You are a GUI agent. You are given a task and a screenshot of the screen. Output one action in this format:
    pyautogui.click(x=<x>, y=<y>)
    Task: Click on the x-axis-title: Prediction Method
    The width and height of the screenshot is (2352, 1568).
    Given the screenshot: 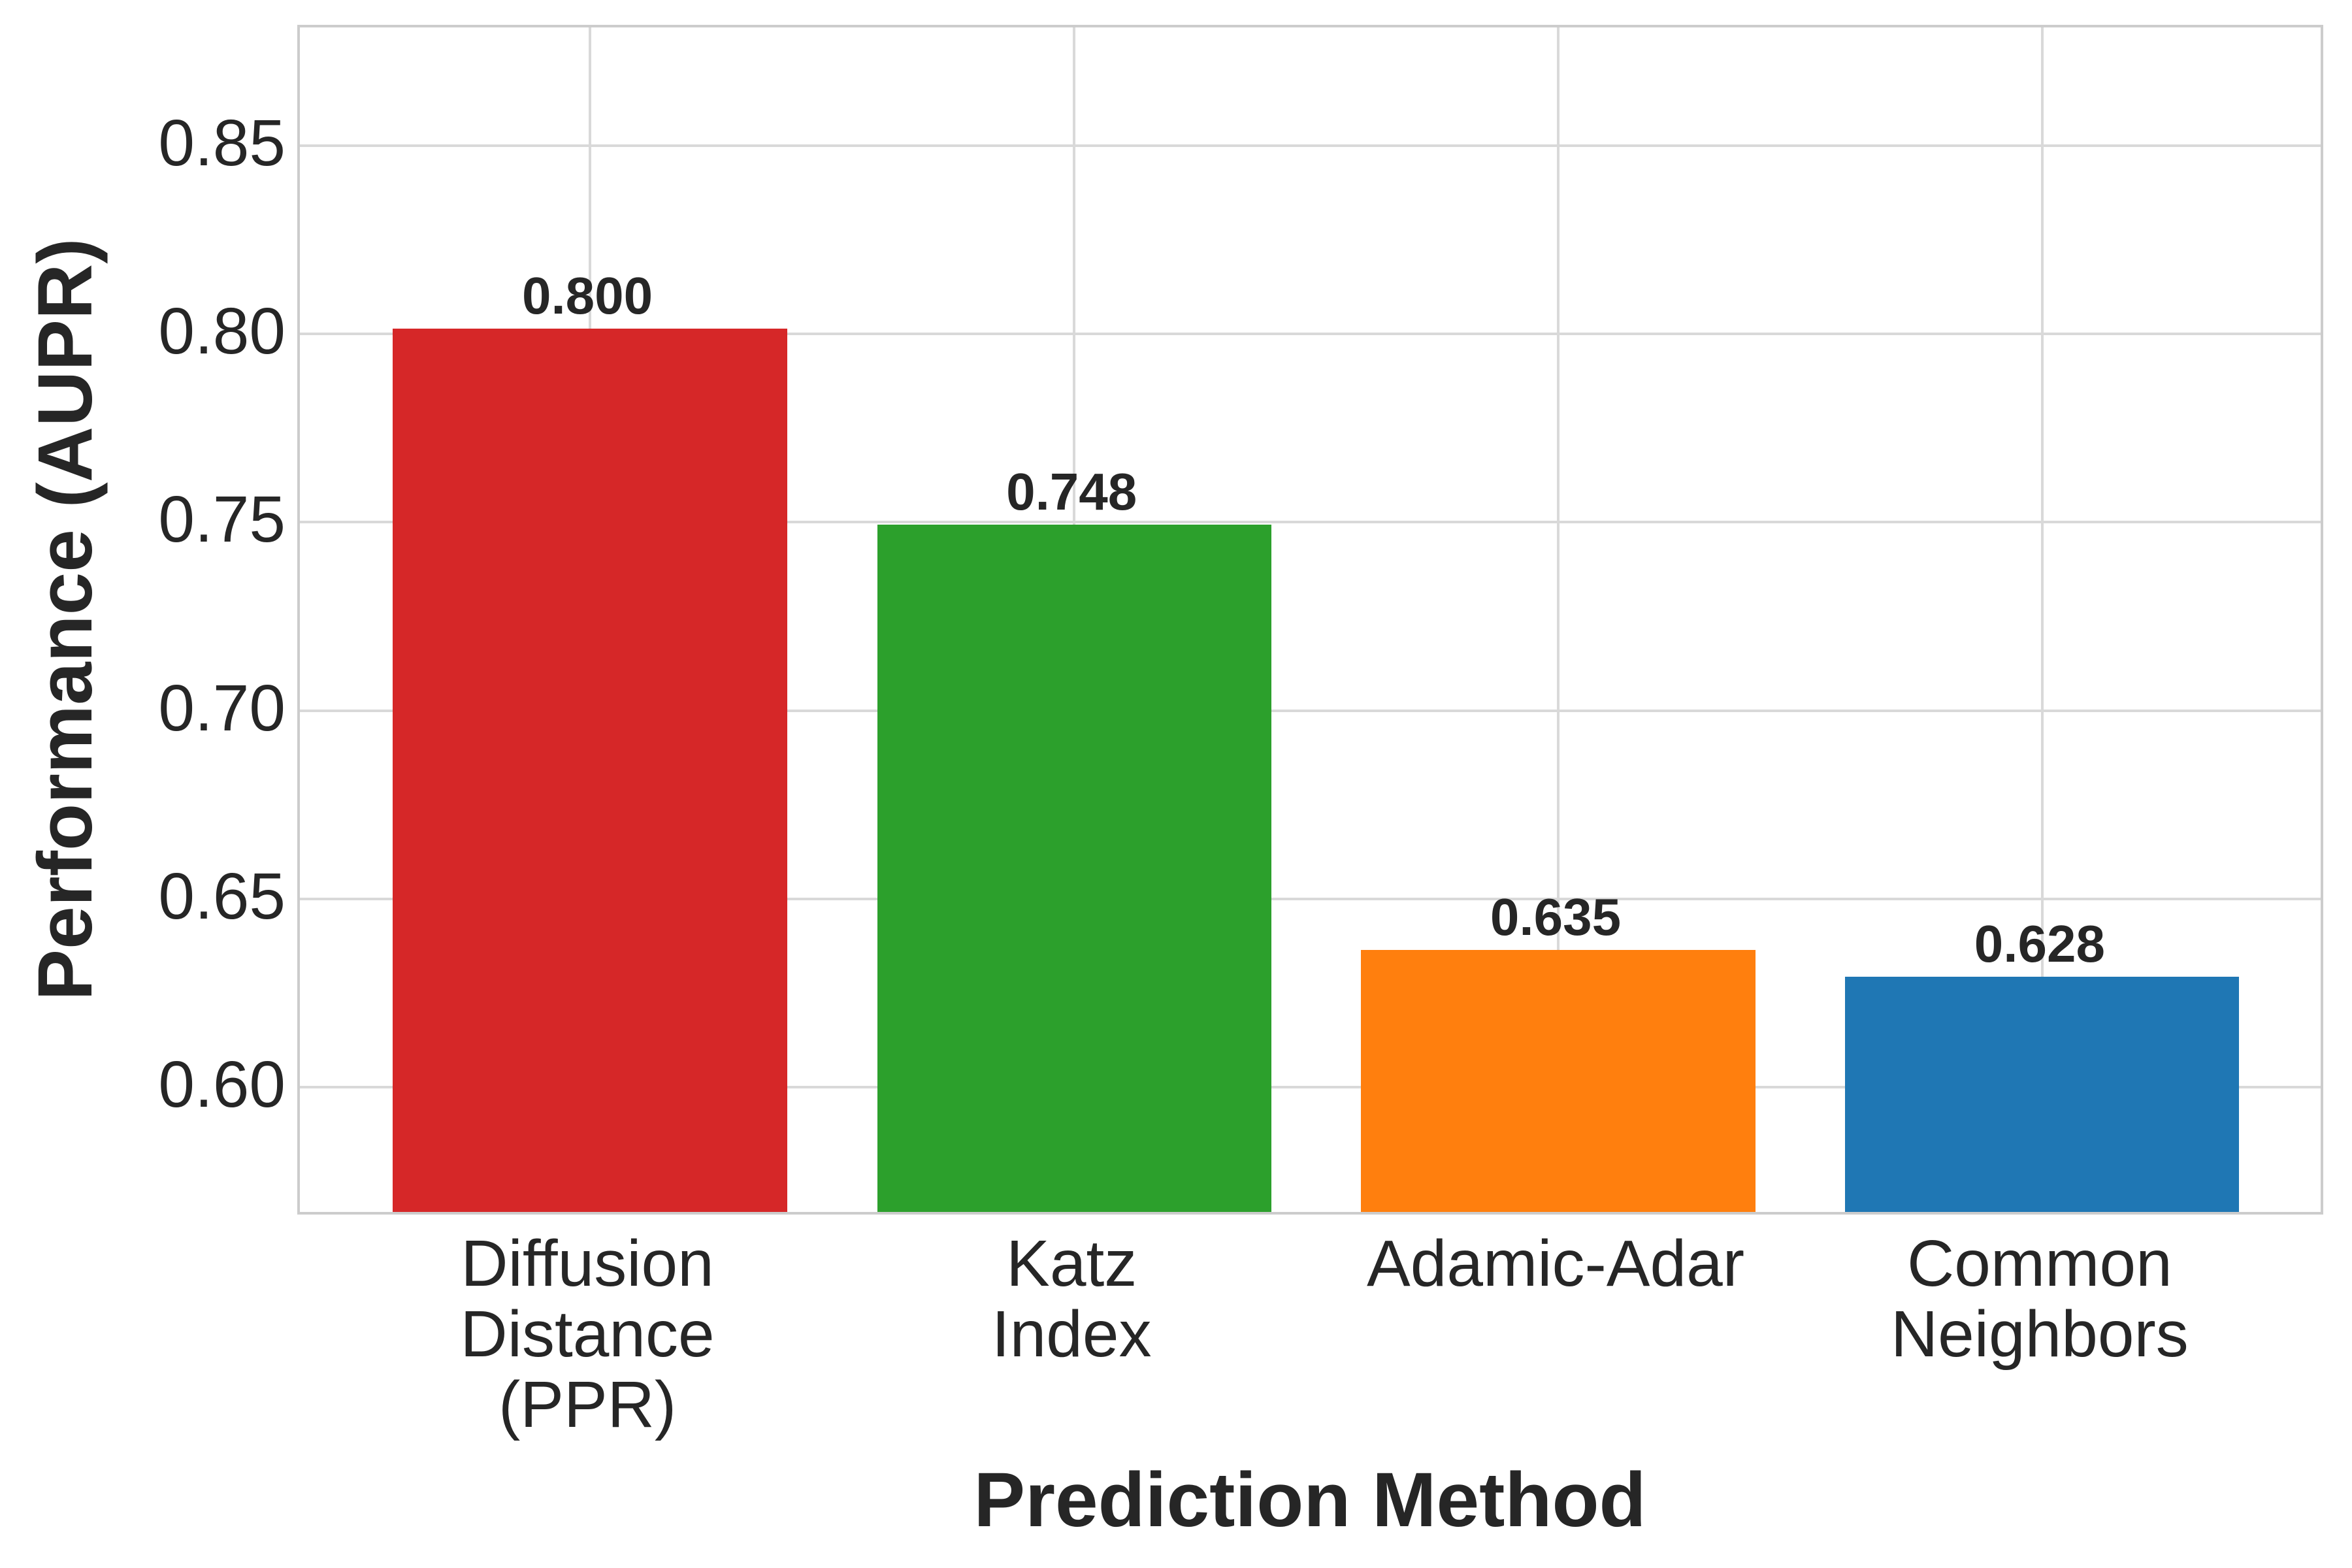 What is the action you would take?
    pyautogui.click(x=1309, y=1500)
    